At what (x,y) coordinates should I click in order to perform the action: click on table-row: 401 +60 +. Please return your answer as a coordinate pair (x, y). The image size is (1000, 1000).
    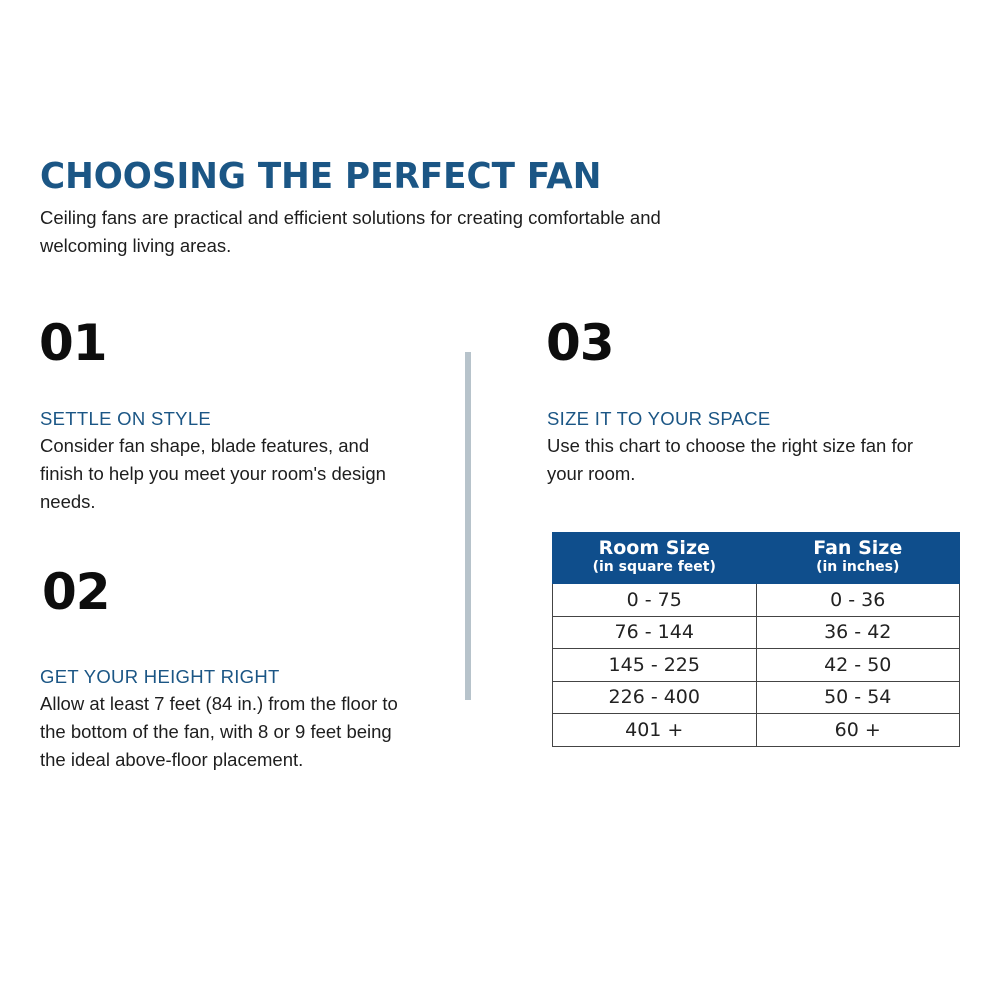
    Looking at the image, I should click on (756, 730).